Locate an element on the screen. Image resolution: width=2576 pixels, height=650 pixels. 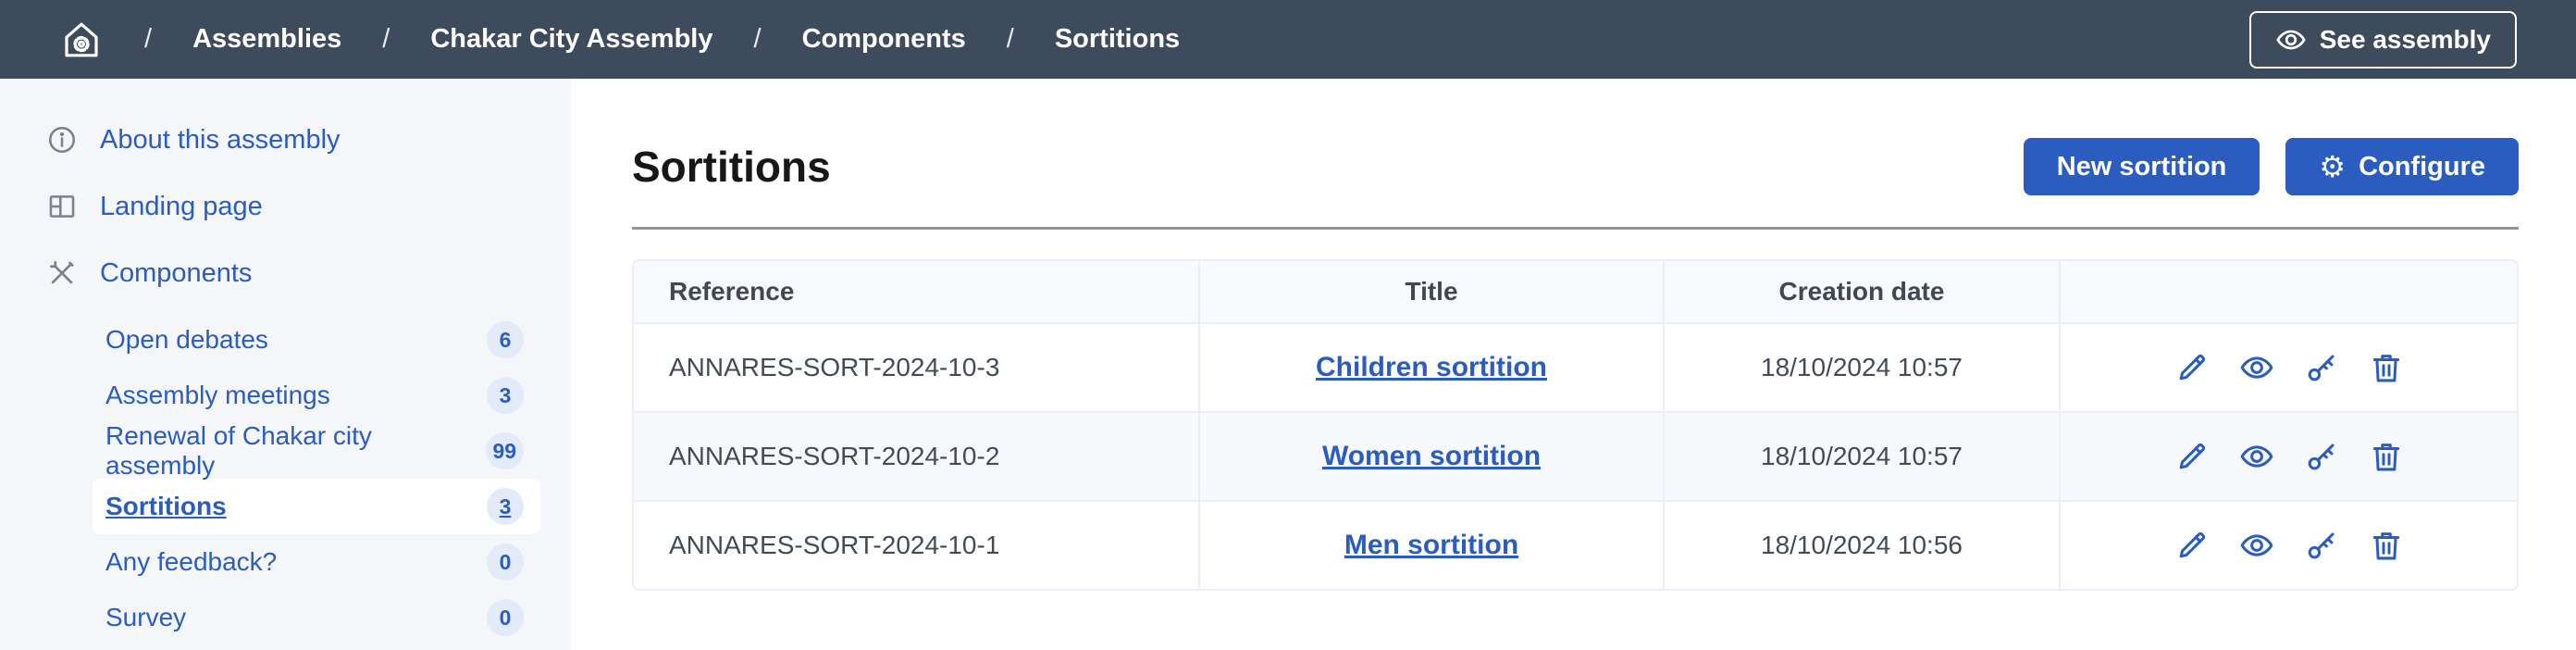
count-badge: 6 is located at coordinates (506, 339).